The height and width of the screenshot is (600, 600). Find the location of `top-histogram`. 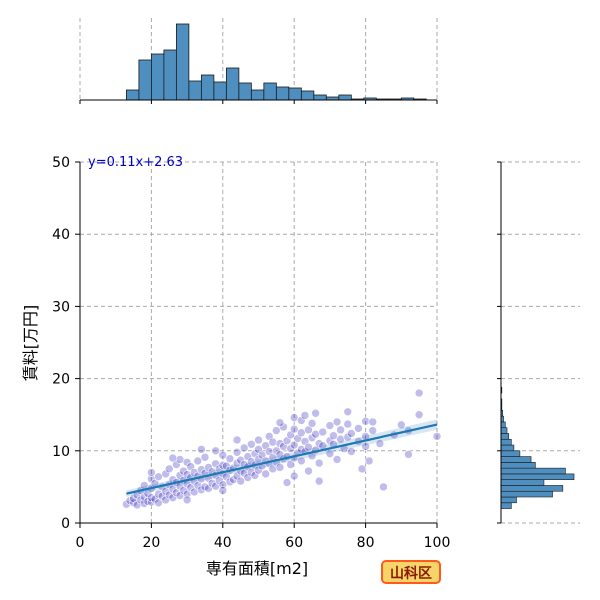

top-histogram is located at coordinates (276, 62).